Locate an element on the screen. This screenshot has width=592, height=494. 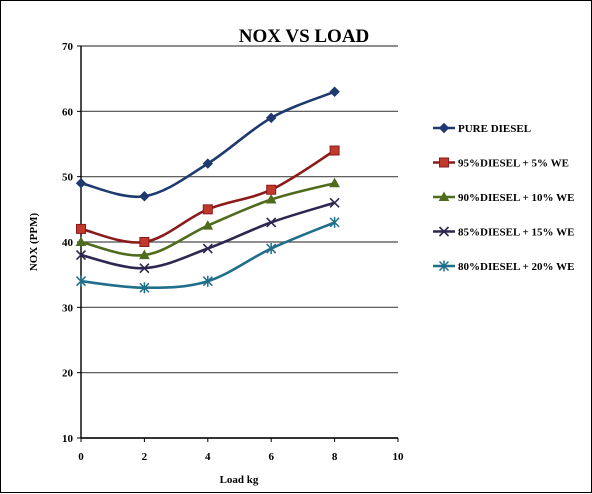
x-tick-label: 2 is located at coordinates (145, 457).